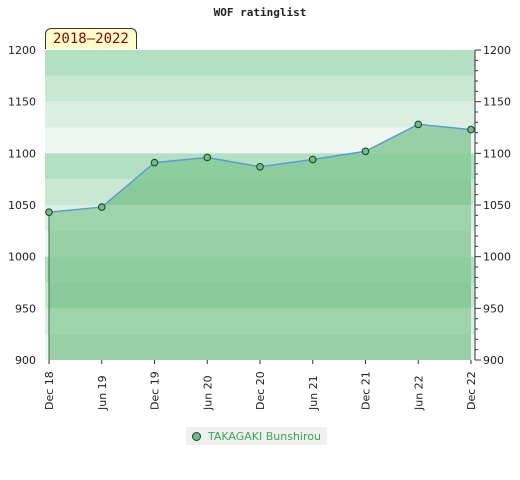  I want to click on legend-series-name: TAKAGAKI Bunshirou, so click(264, 436).